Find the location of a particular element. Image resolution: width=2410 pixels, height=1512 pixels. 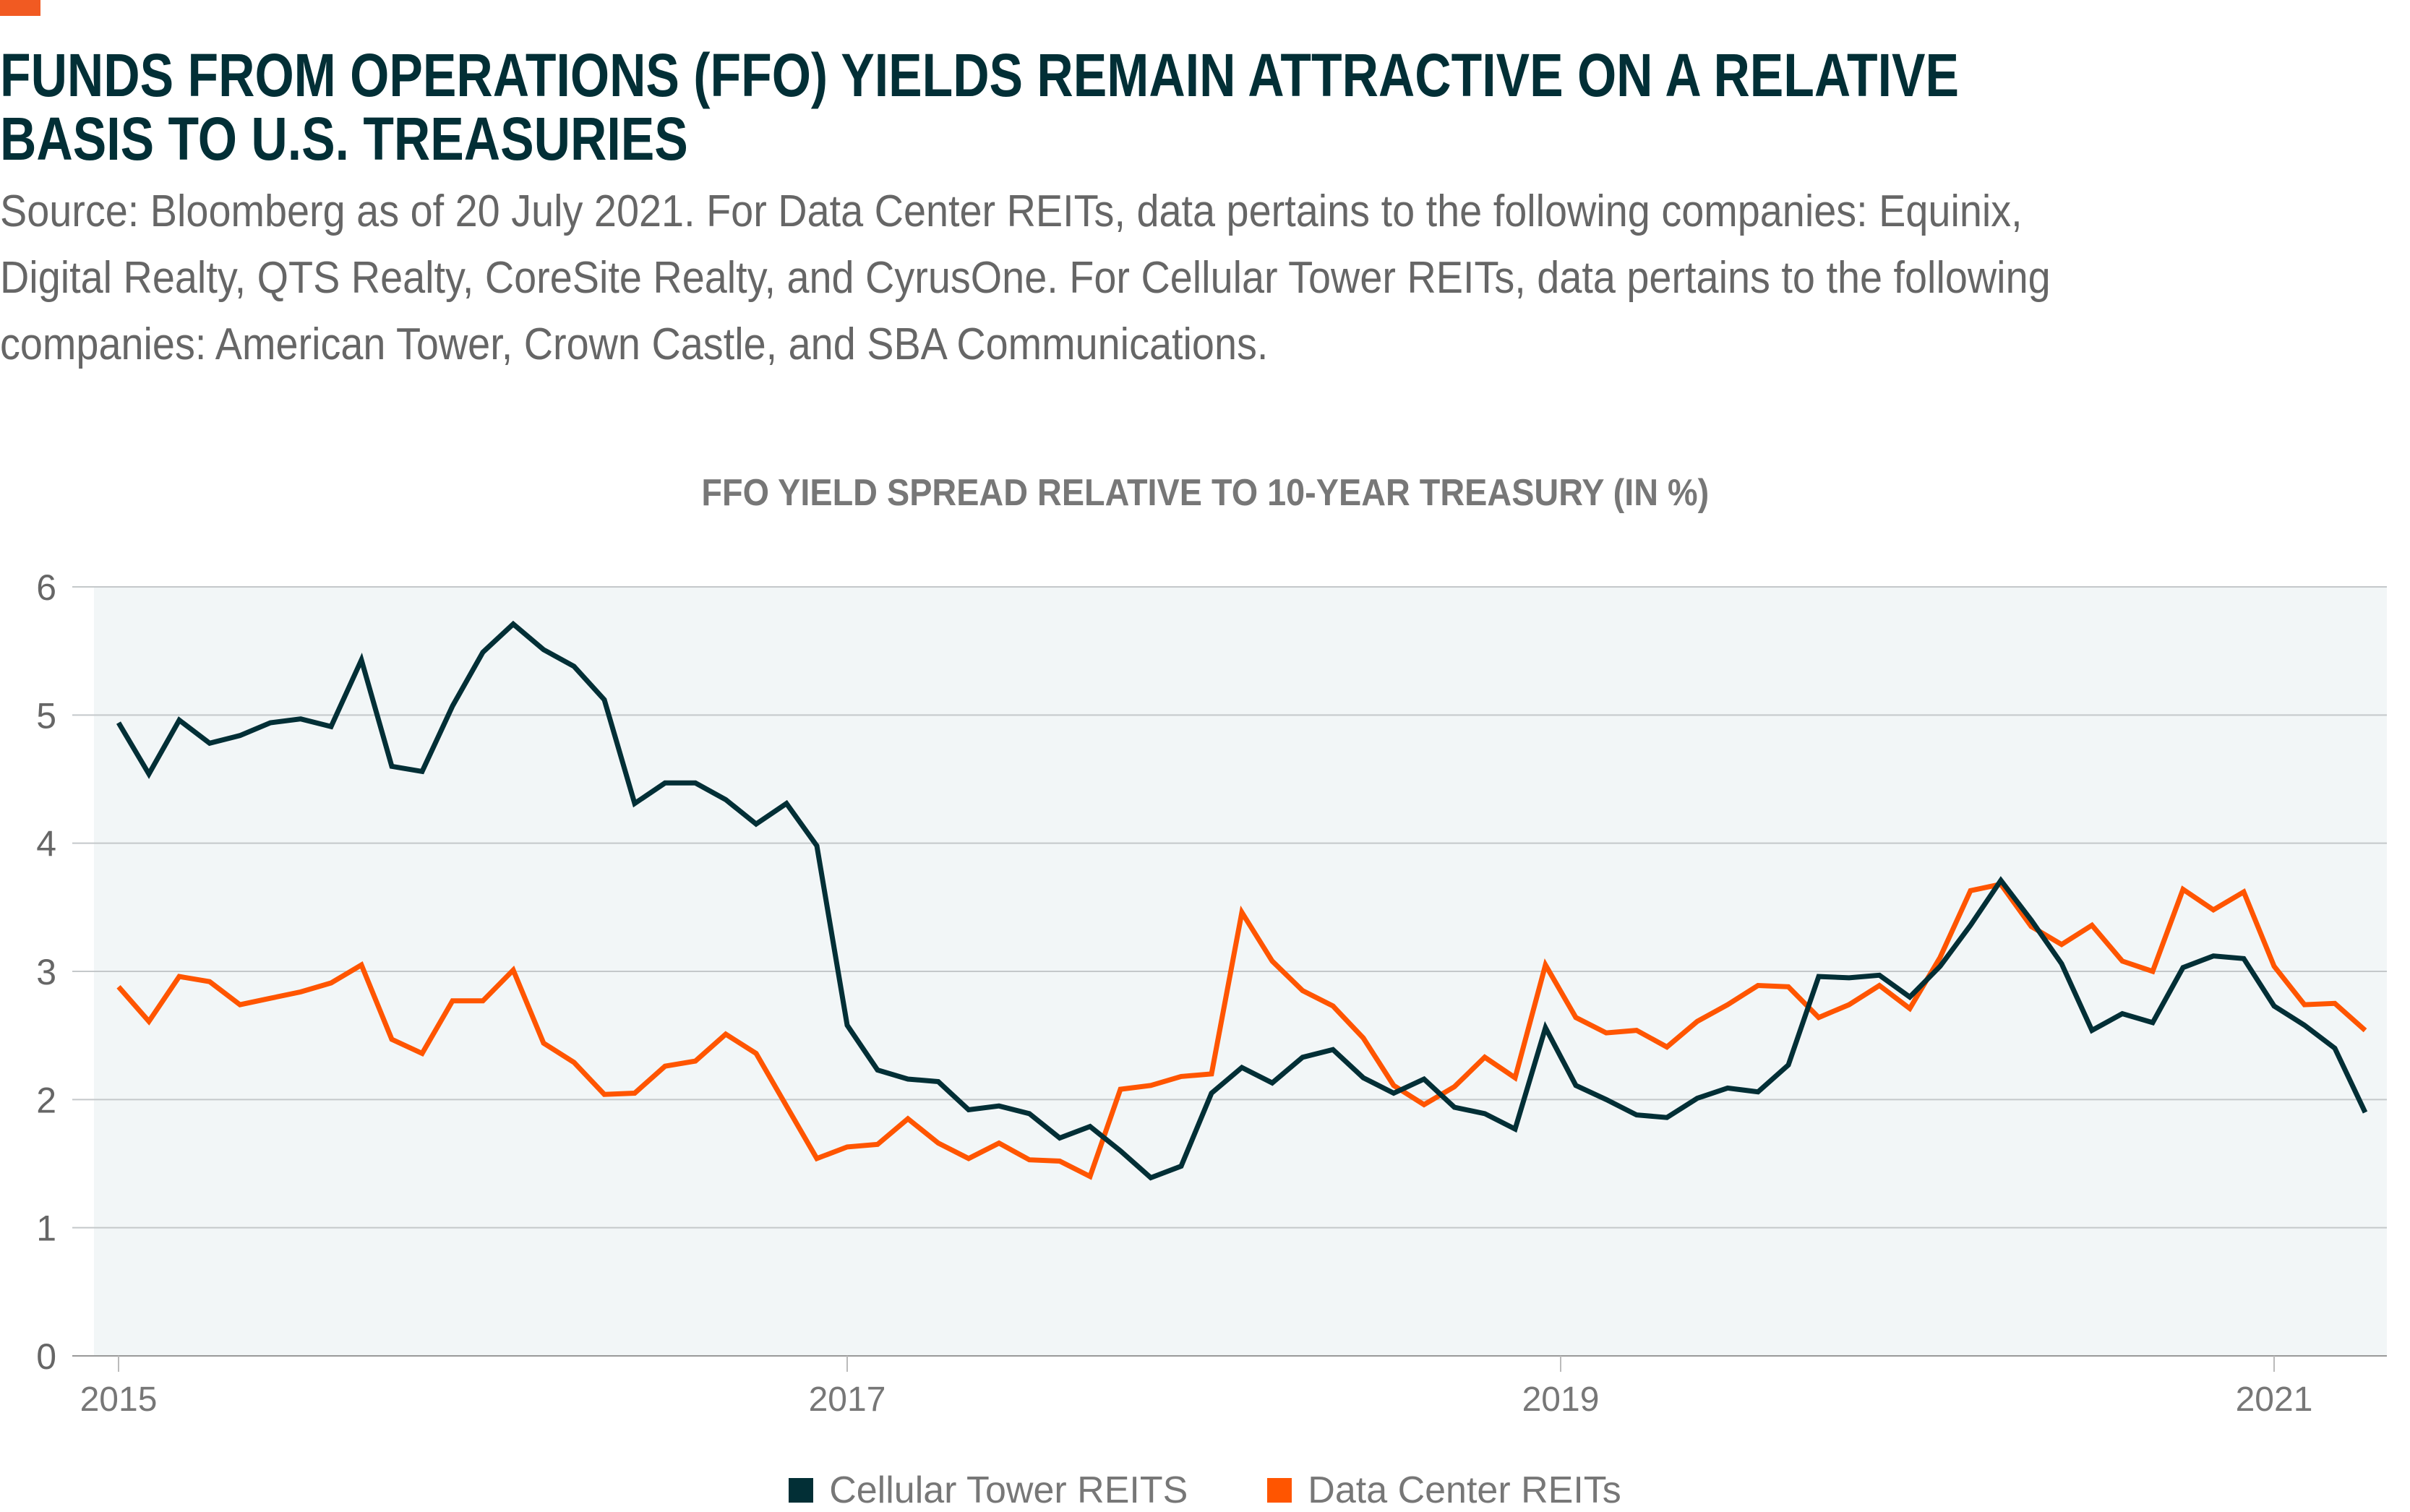

y-tick-label: 6 is located at coordinates (46, 587).